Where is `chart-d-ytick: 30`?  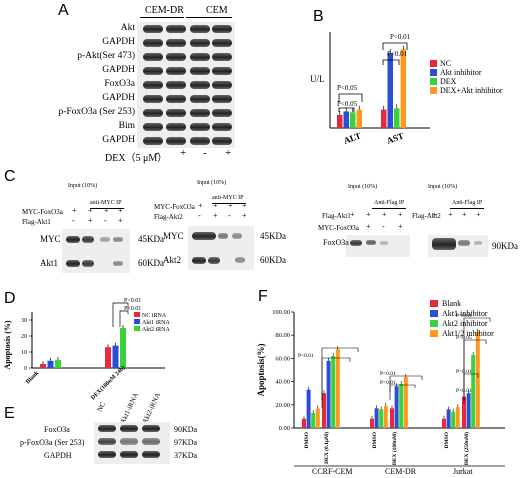 chart-d-ytick: 30 is located at coordinates (24, 321).